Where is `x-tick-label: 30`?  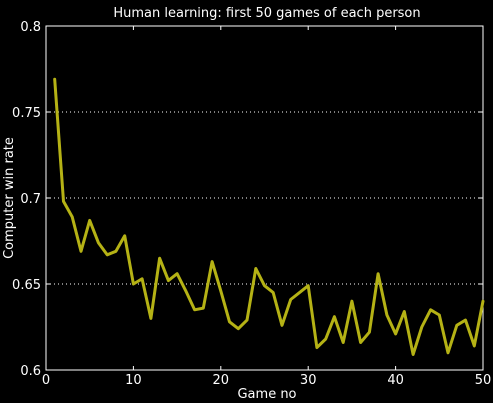
x-tick-label: 30 is located at coordinates (308, 380).